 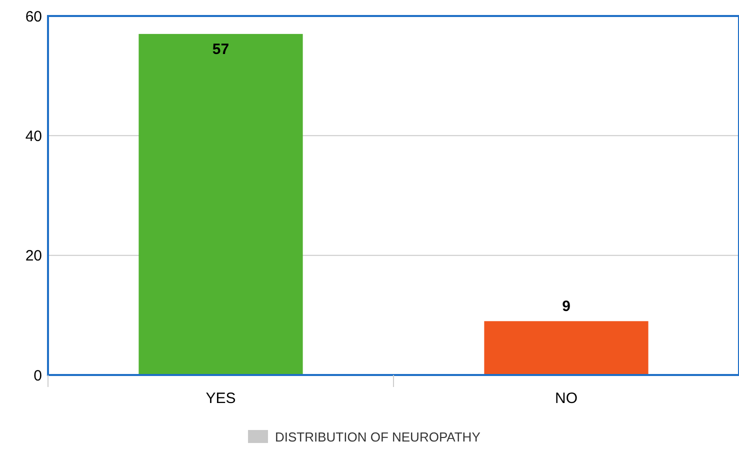 I want to click on y-tick-label: 20, so click(x=33, y=256).